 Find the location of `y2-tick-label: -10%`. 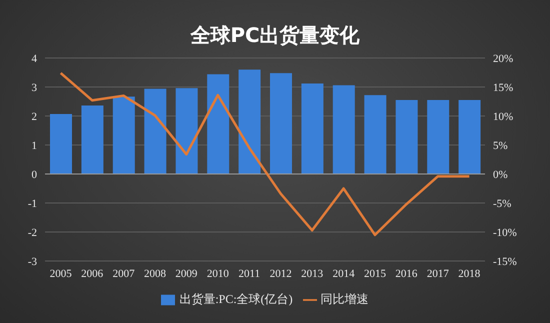

y2-tick-label: -10% is located at coordinates (505, 232).